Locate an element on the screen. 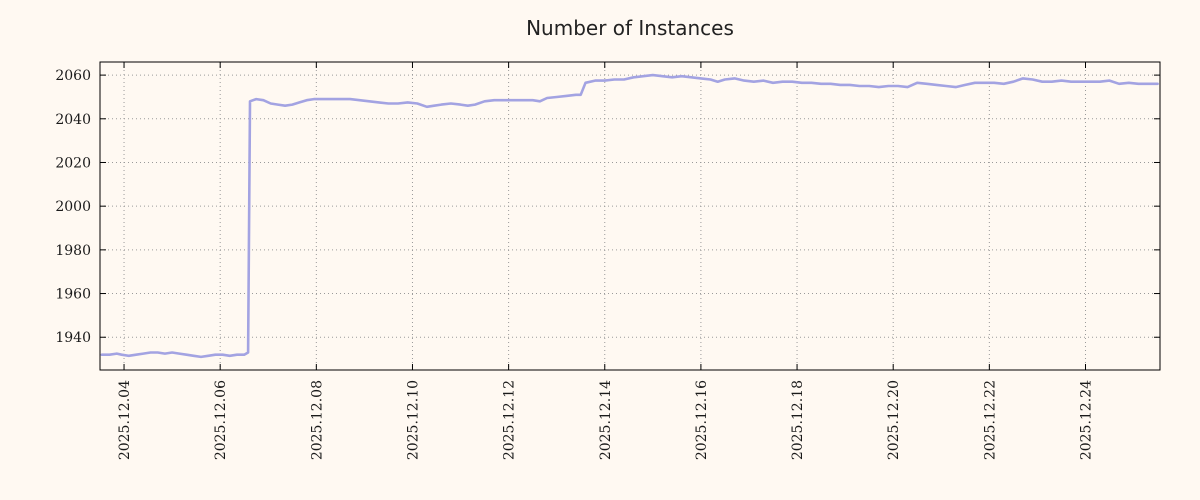 Image resolution: width=1200 pixels, height=500 pixels. y-tick-label: 2040 is located at coordinates (73, 120).